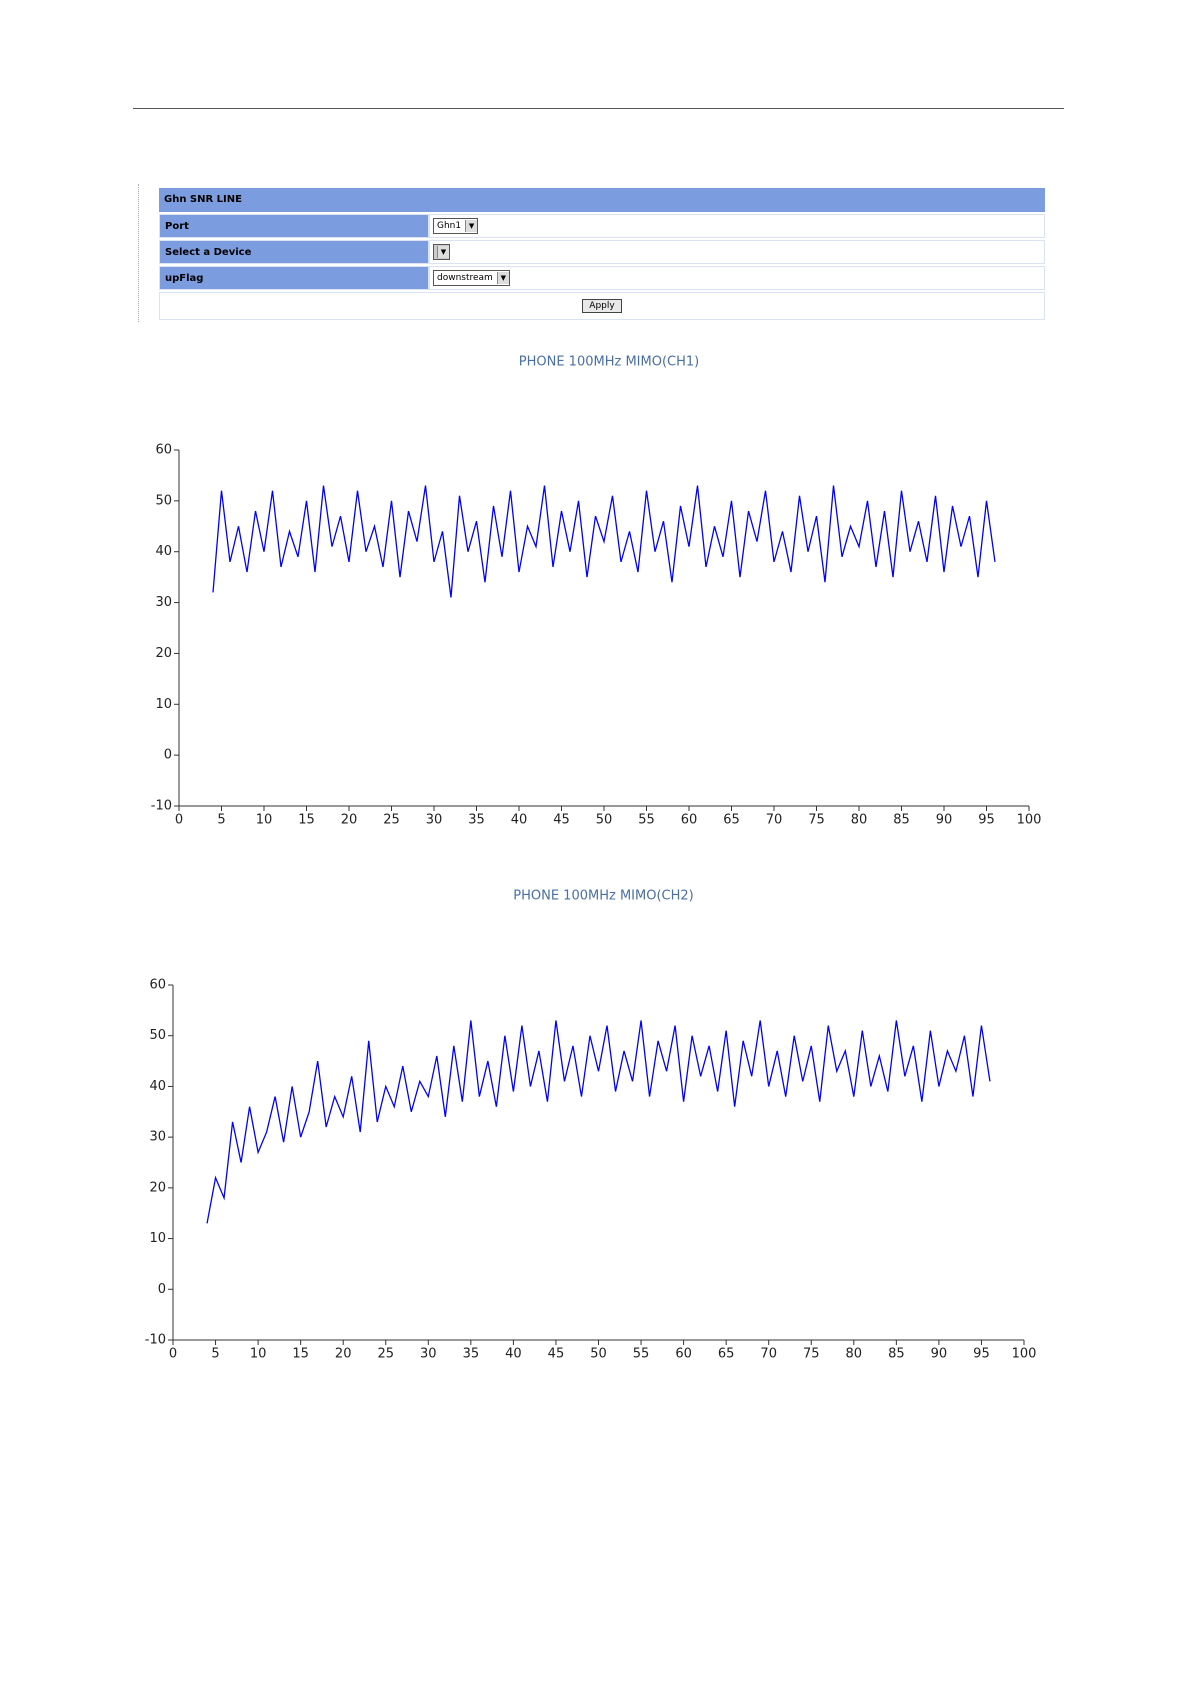 The width and height of the screenshot is (1191, 1684). Describe the element at coordinates (602, 200) in the screenshot. I see `form-title: Ghn SNR LINE` at that location.